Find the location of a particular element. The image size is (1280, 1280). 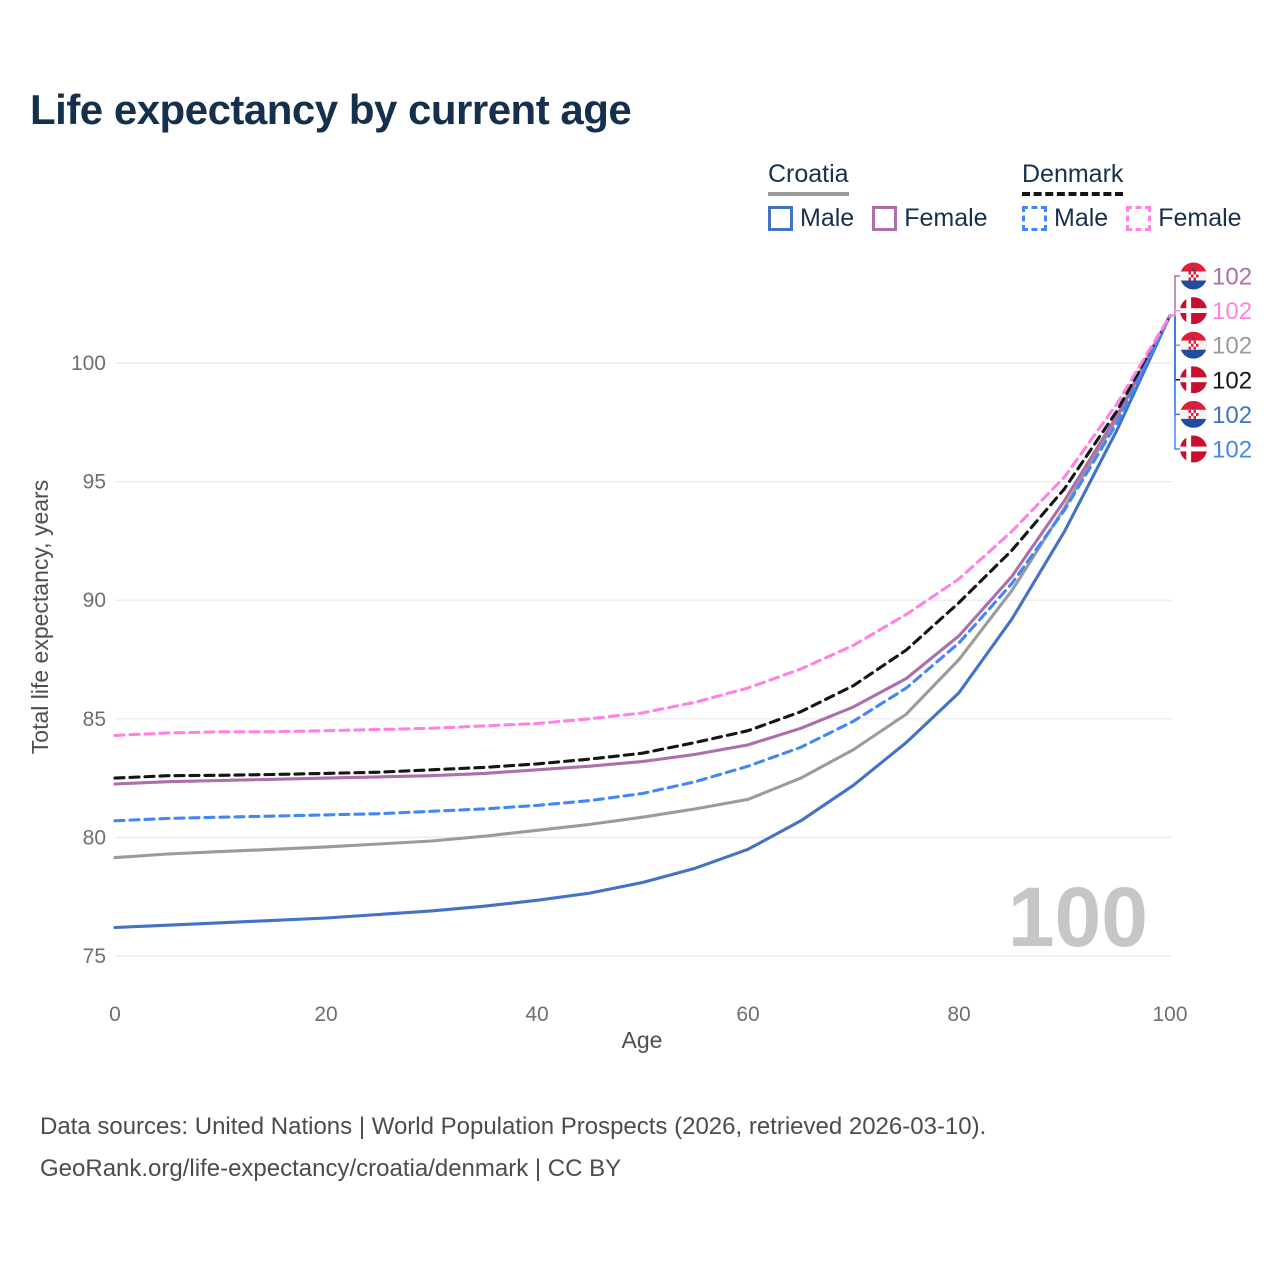

x-tick-20: 20 is located at coordinates (325, 1014).